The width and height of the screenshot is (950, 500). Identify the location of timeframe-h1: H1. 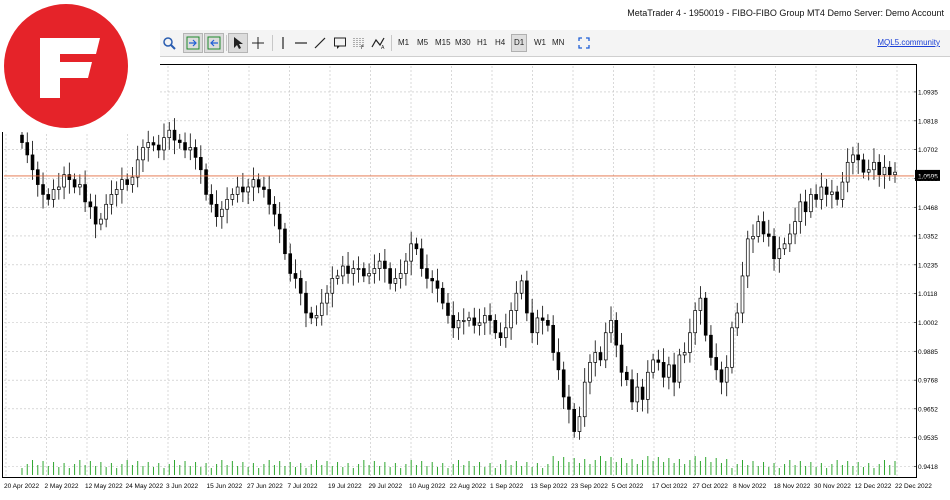
(482, 42).